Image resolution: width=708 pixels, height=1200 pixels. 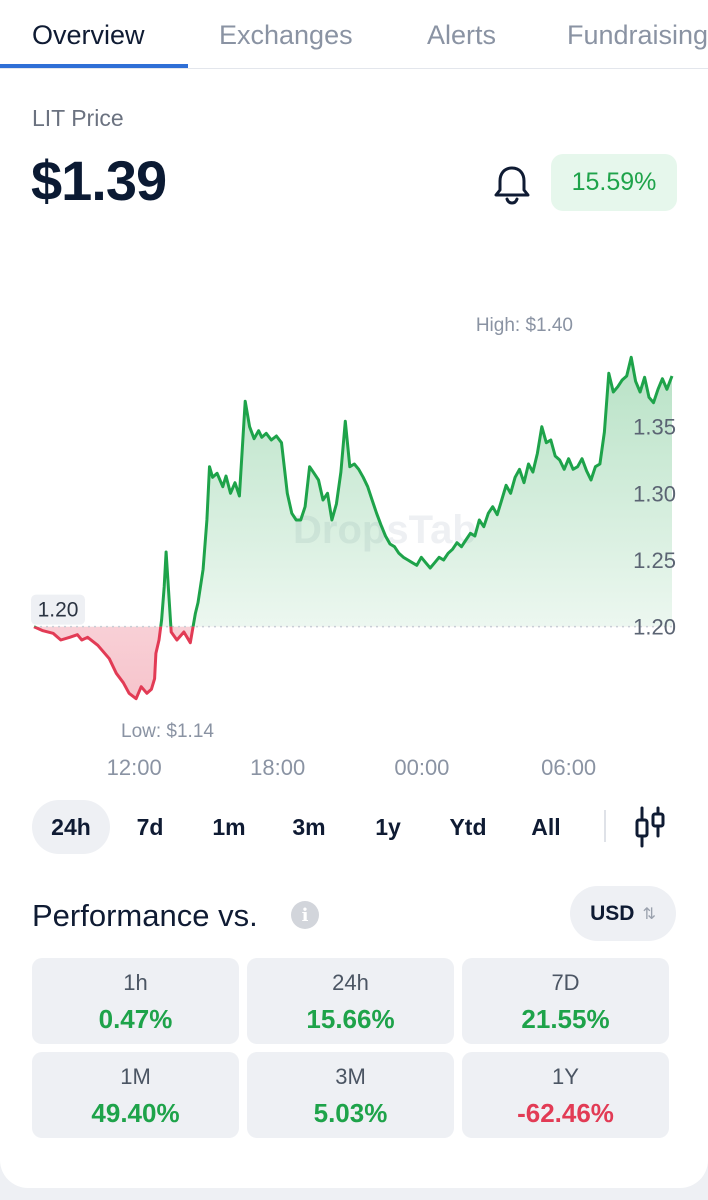 I want to click on open-price-label: 1.20, so click(x=58, y=610).